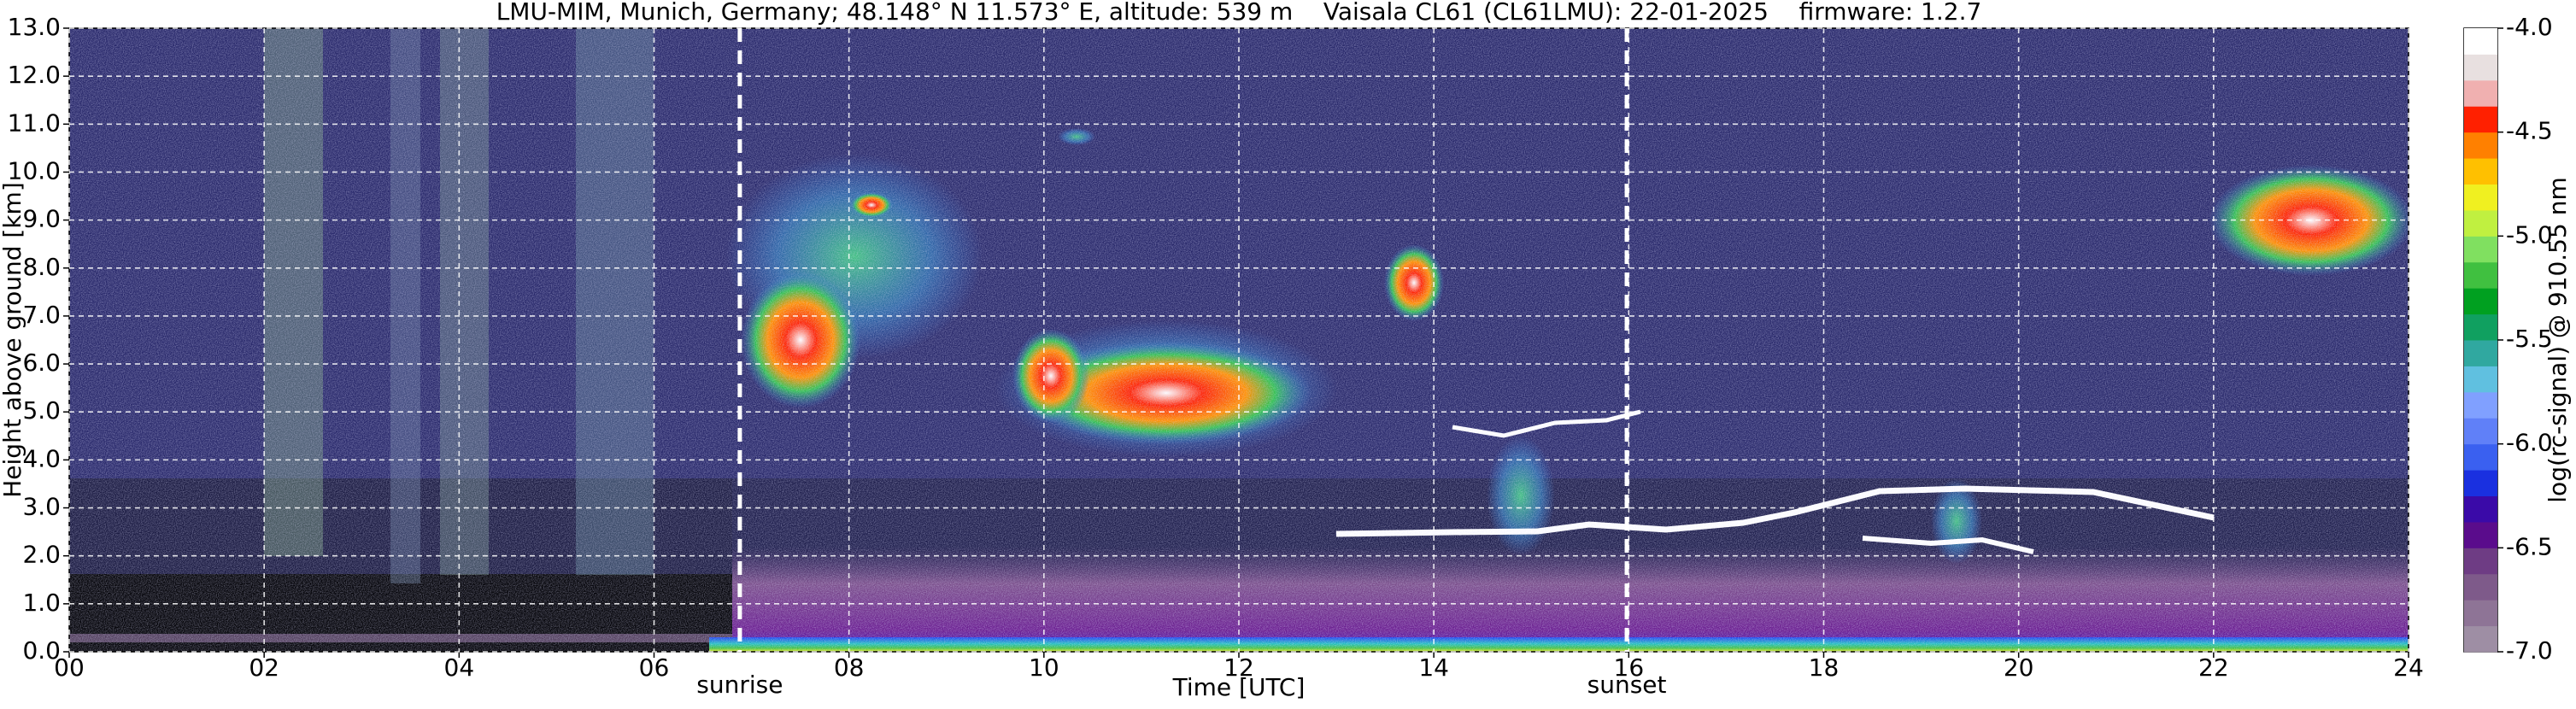 Image resolution: width=2576 pixels, height=709 pixels. Describe the element at coordinates (739, 685) in the screenshot. I see `annotation-label: sunrise` at that location.